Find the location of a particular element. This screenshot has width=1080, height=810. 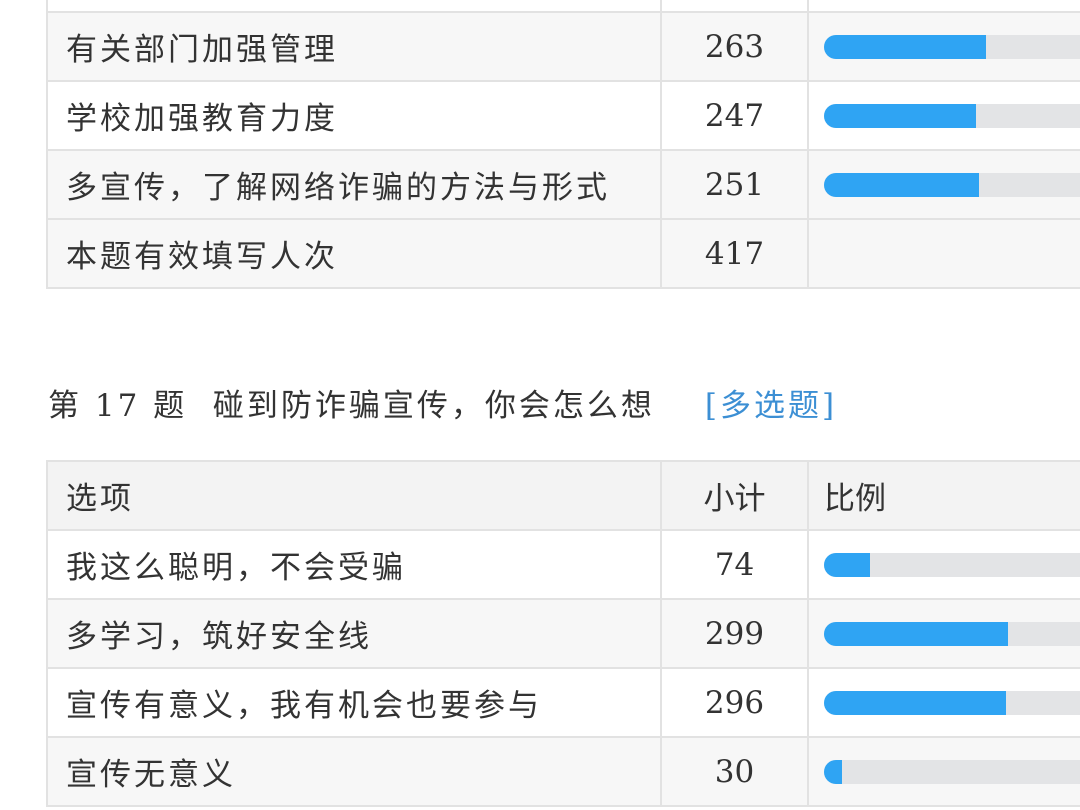

question-type-link: [多选题] is located at coordinates (771, 406).